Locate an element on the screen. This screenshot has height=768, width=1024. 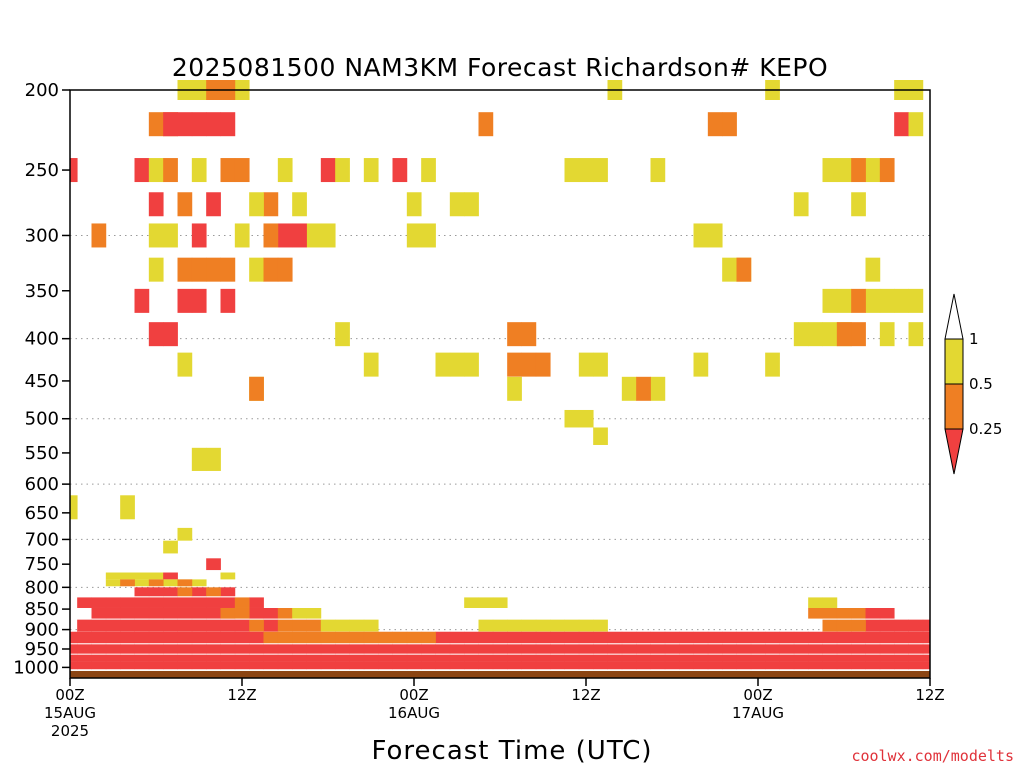
ground-band is located at coordinates (500, 674).